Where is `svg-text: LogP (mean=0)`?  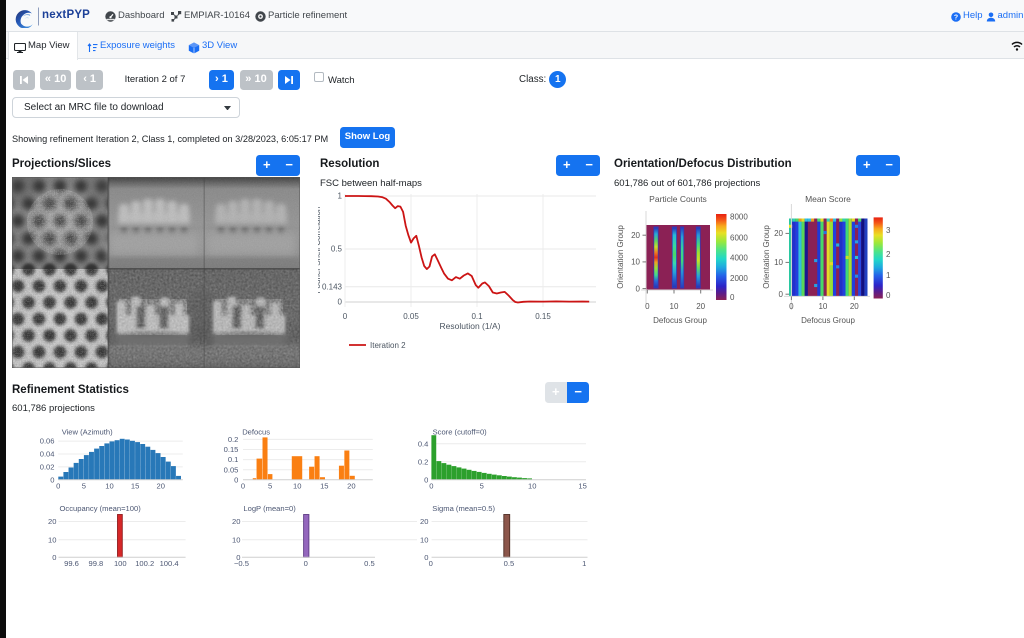 svg-text: LogP (mean=0) is located at coordinates (269, 508).